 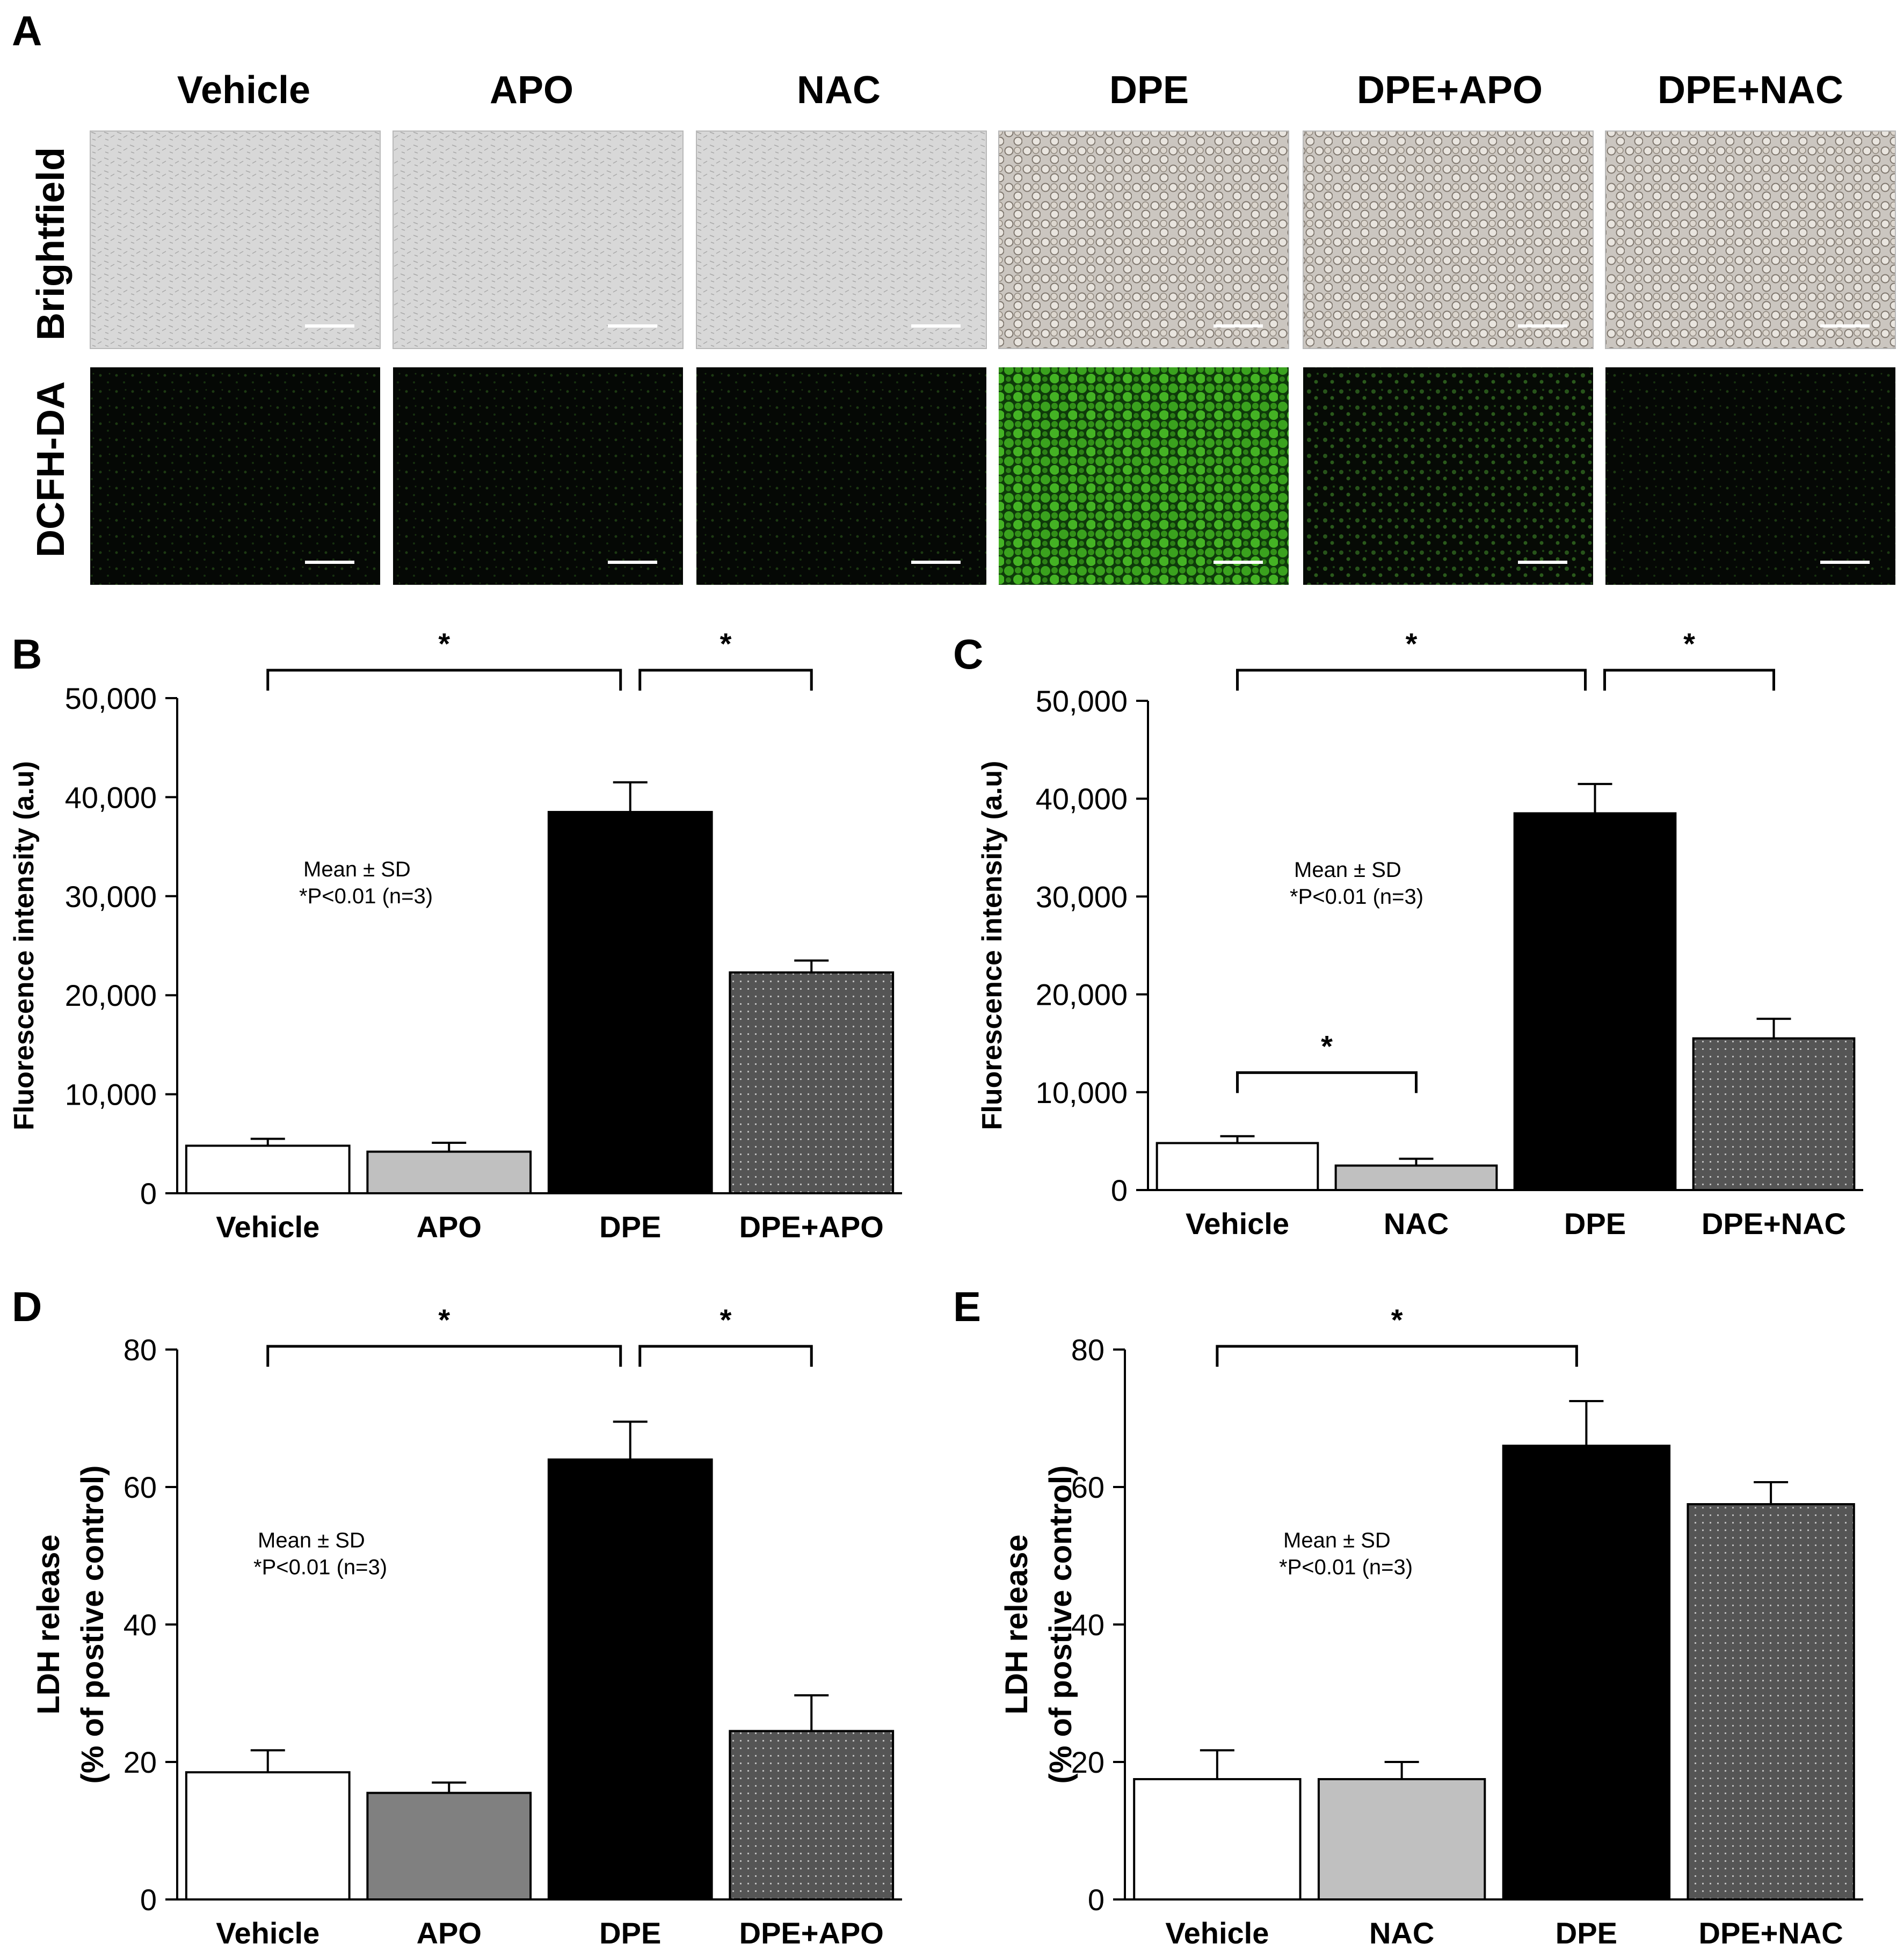 I want to click on column-label-nac: NAC, so click(x=839, y=90).